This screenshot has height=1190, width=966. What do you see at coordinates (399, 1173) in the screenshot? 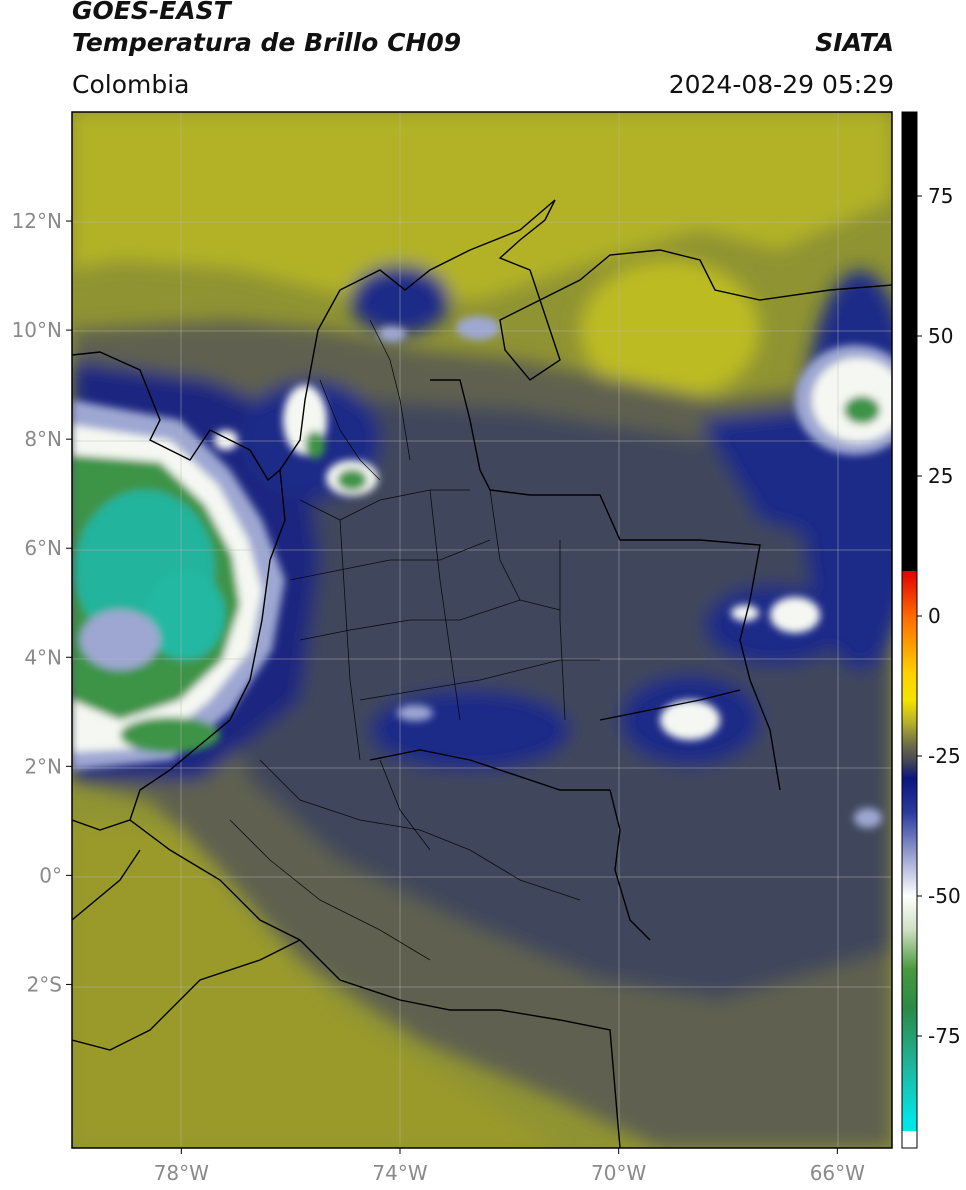
I see `lon-tick-label: 74°W` at bounding box center [399, 1173].